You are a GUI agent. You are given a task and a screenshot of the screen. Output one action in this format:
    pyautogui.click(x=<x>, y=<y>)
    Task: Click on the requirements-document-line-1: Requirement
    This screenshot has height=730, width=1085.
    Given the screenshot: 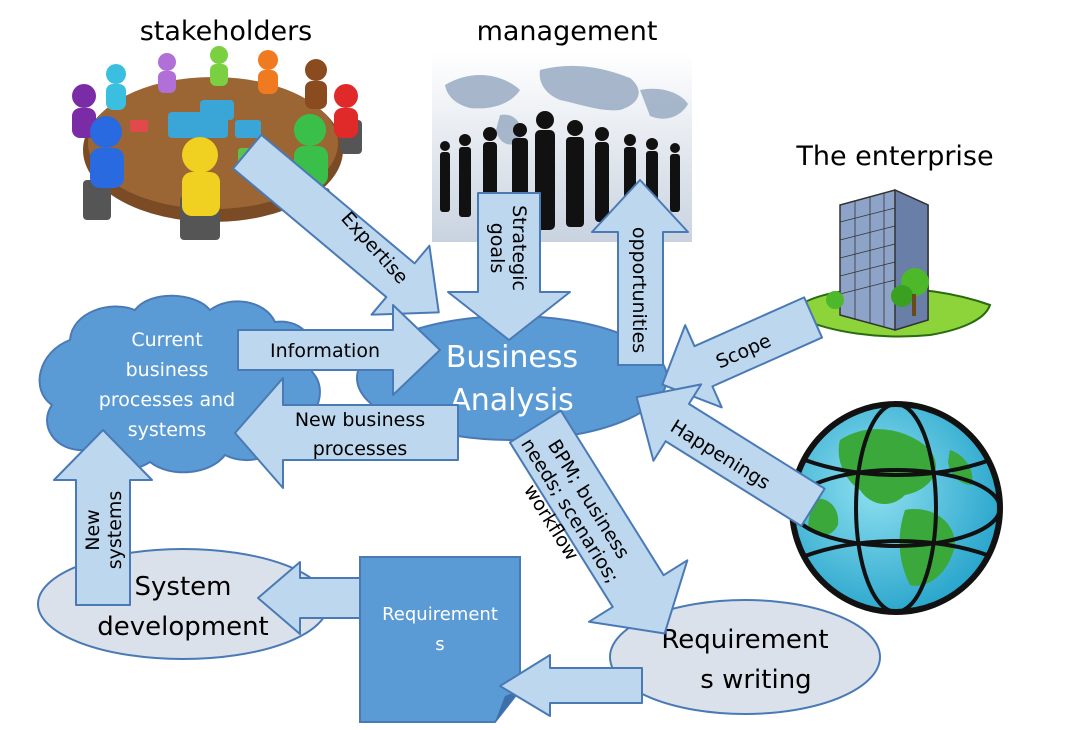 What is the action you would take?
    pyautogui.click(x=440, y=614)
    